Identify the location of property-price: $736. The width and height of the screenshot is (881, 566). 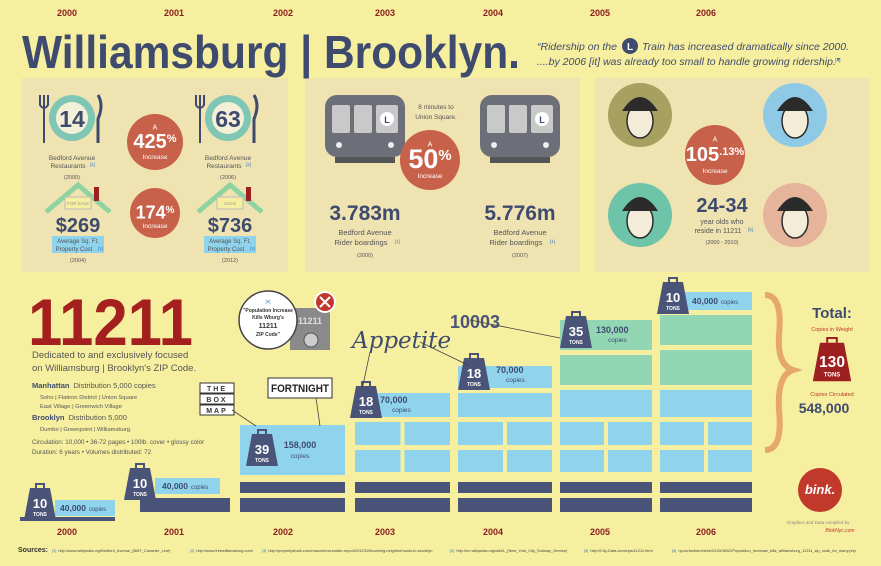
(230, 226).